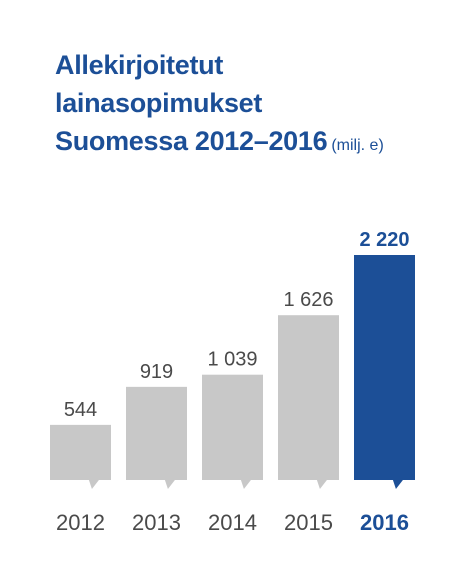 The image size is (462, 580). Describe the element at coordinates (93, 484) in the screenshot. I see `bar-tail-2012` at that location.